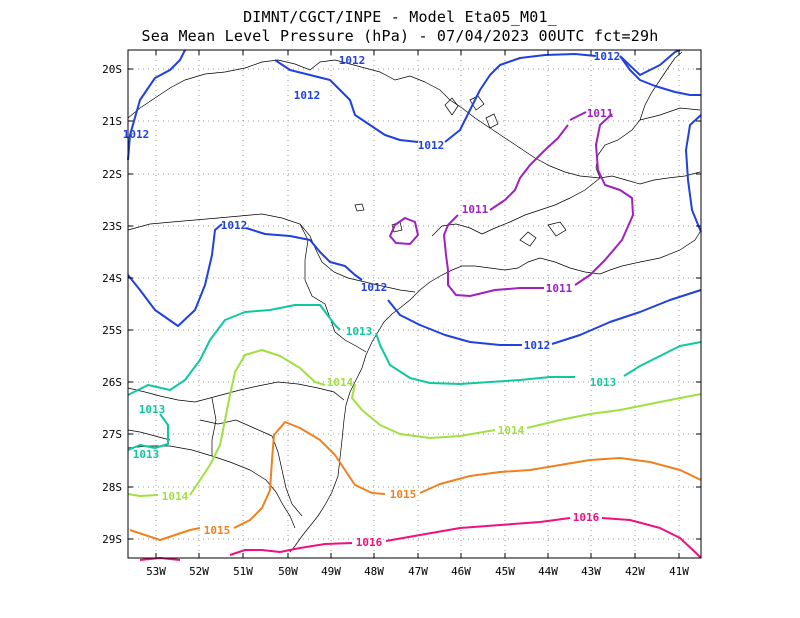 This screenshot has width=800, height=618. Describe the element at coordinates (331, 571) in the screenshot. I see `lon-label: 49W` at that location.